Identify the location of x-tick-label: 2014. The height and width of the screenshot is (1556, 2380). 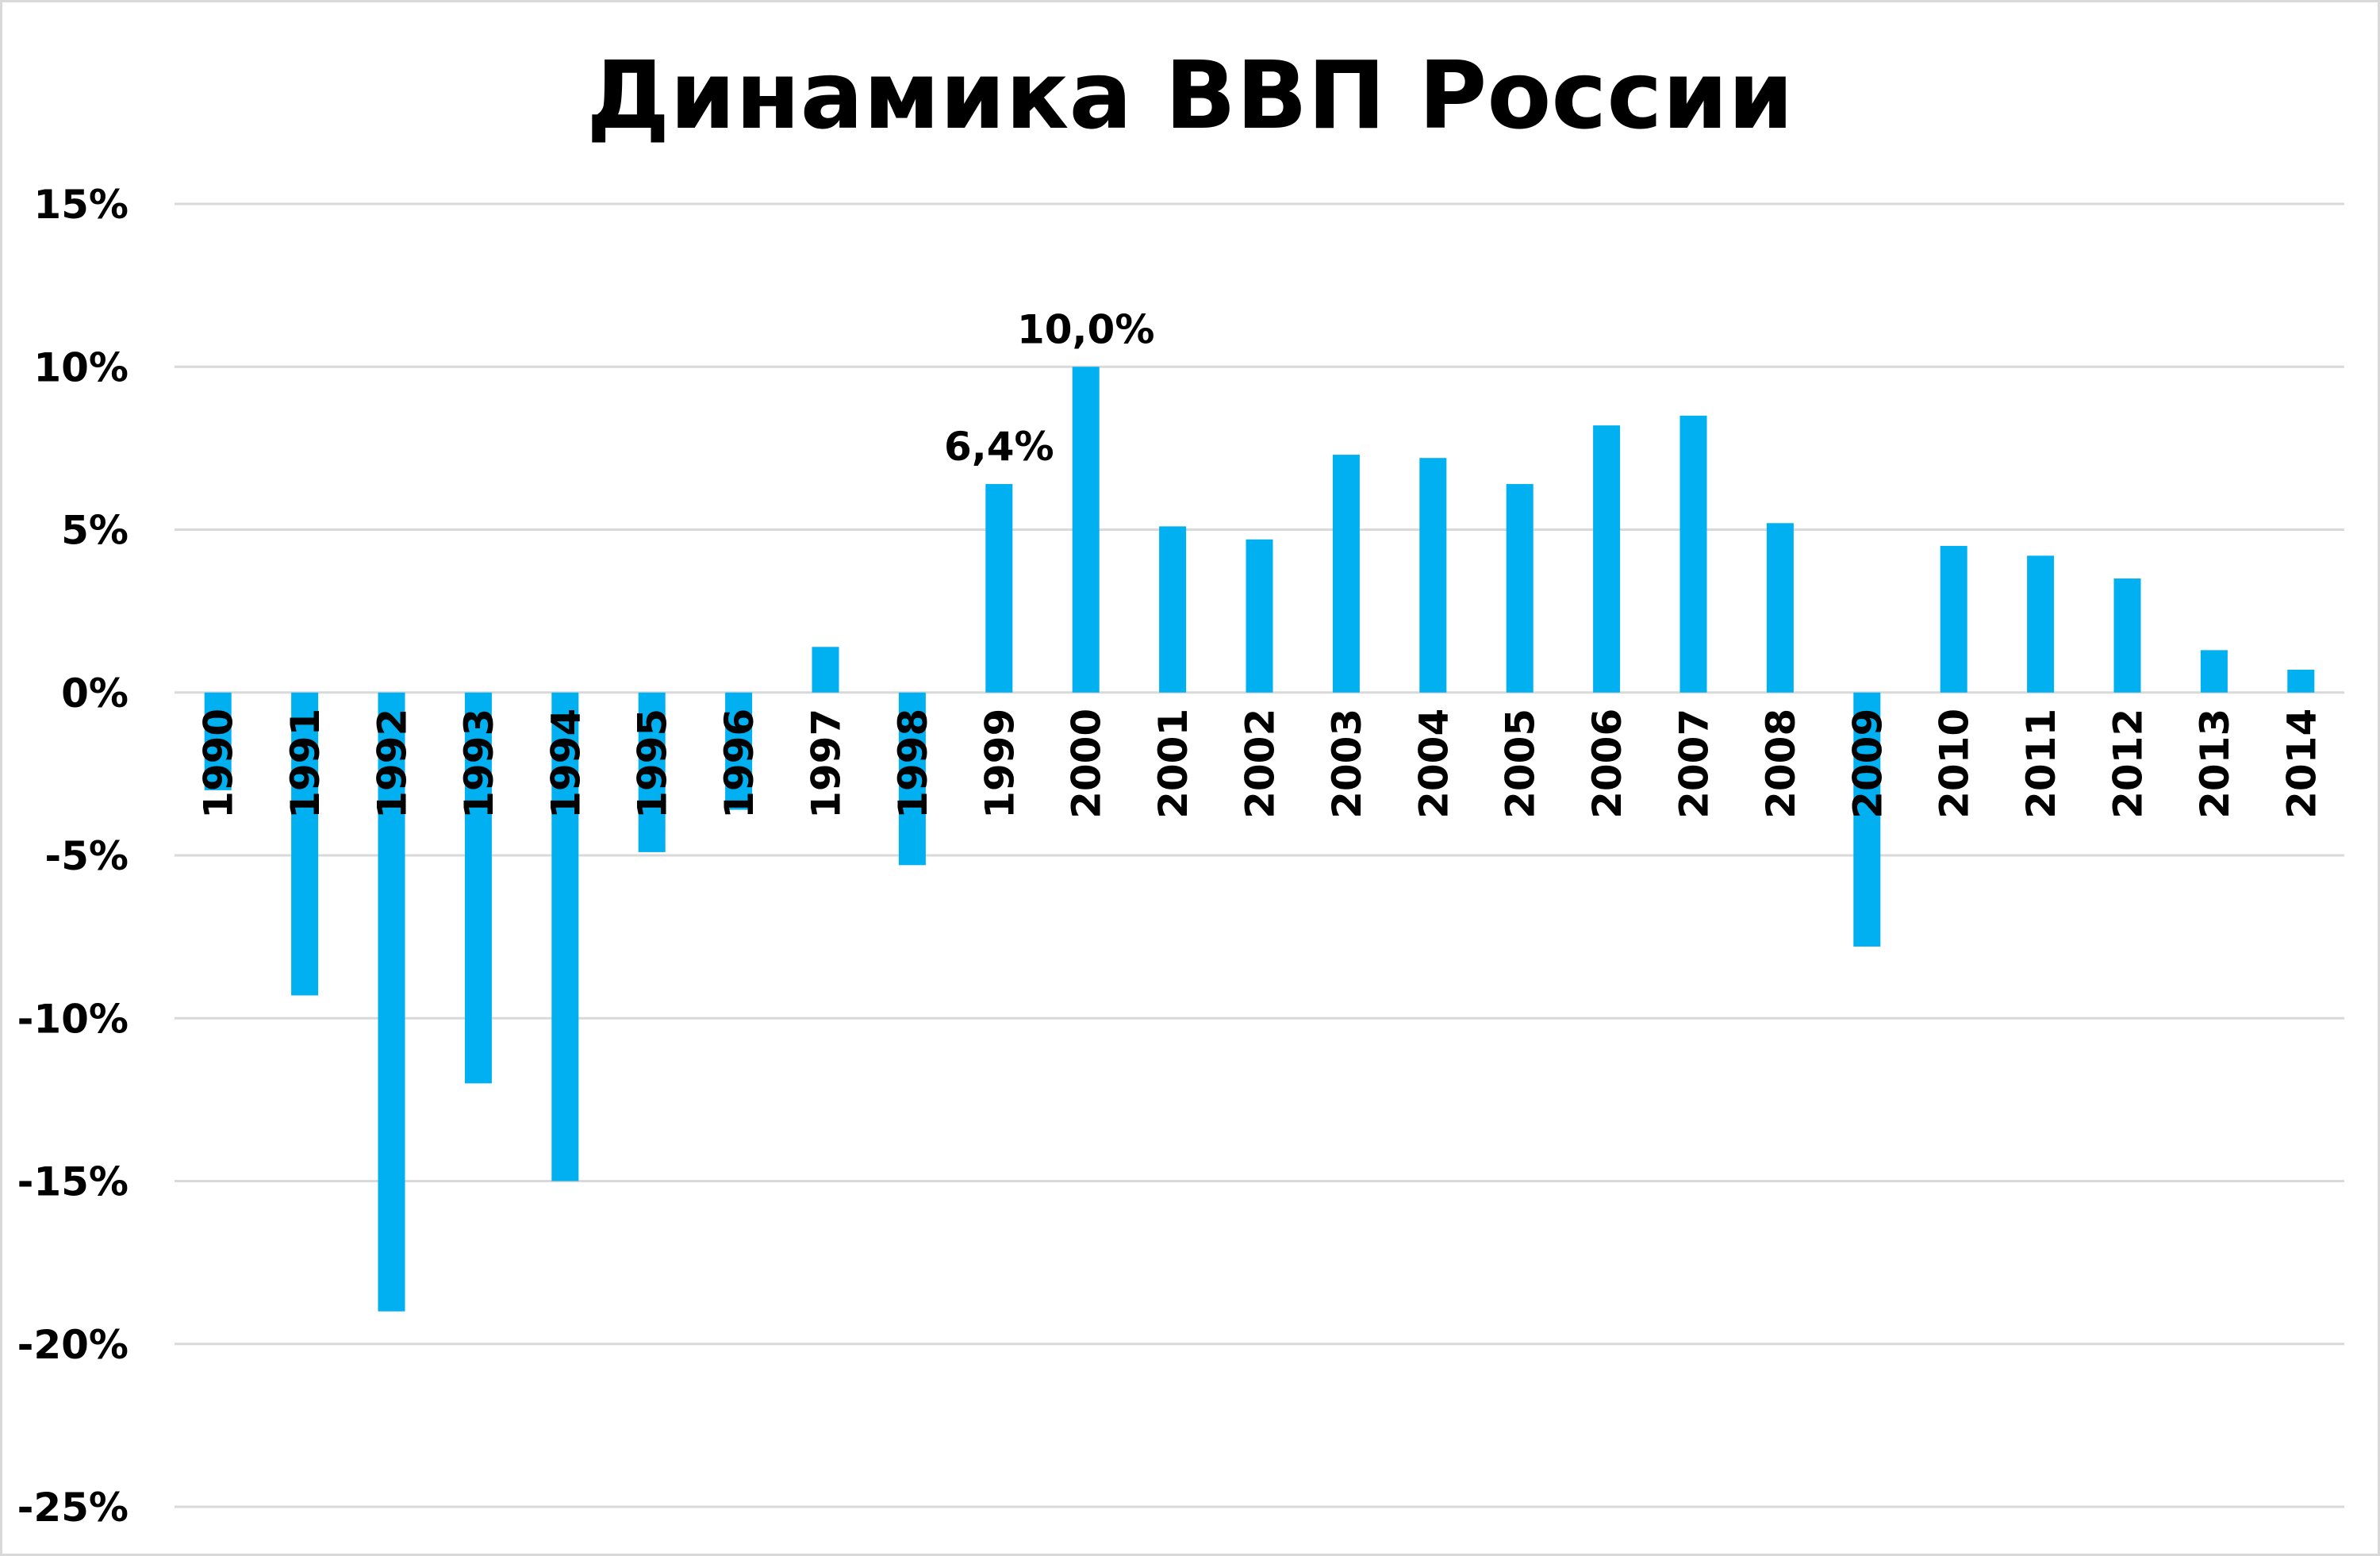
(2301, 764).